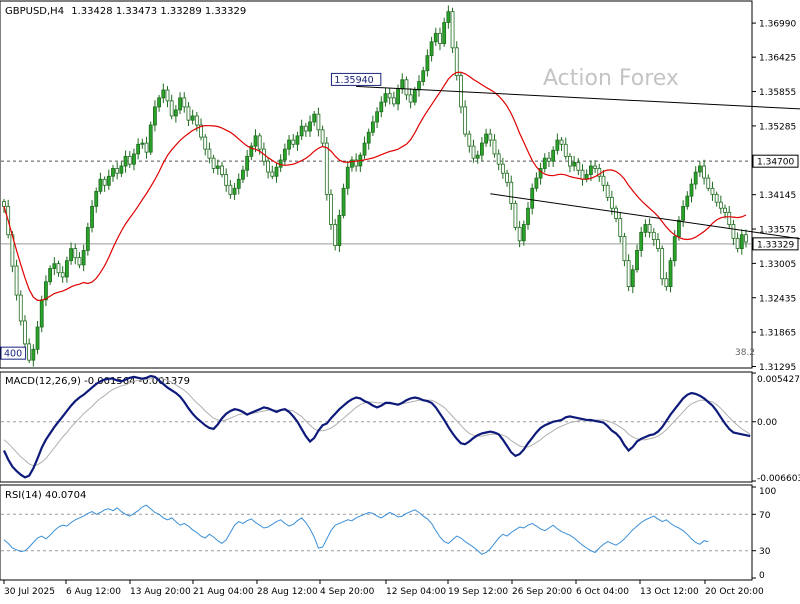 The height and width of the screenshot is (604, 800). I want to click on time-tick-label: 19 Sep 12:00, so click(478, 592).